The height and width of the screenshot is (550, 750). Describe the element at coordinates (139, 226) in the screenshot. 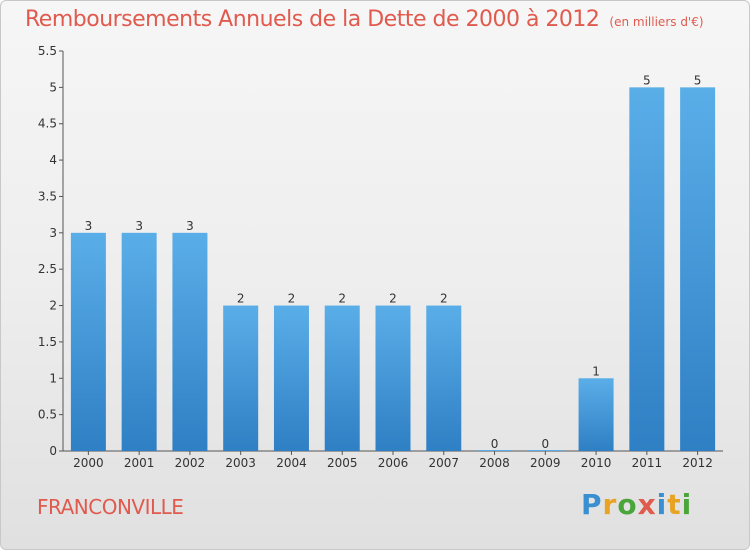

I see `data-label-2001: 3` at that location.